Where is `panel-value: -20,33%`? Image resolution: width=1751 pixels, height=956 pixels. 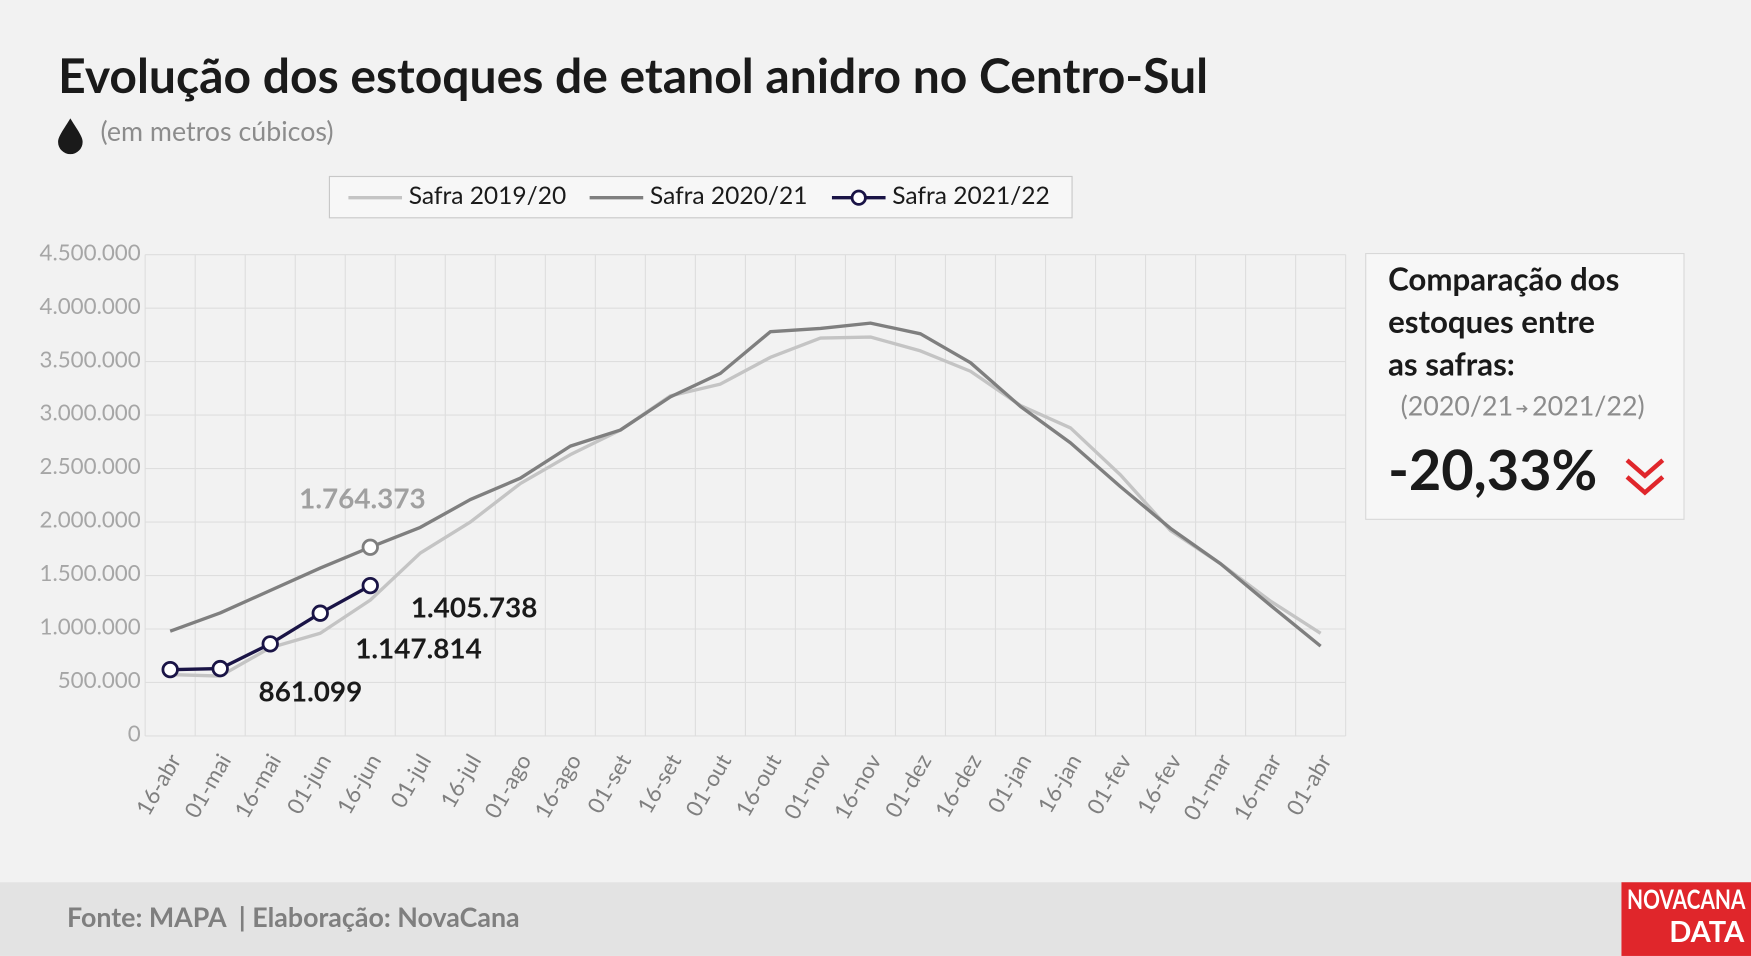 panel-value: -20,33% is located at coordinates (1492, 468).